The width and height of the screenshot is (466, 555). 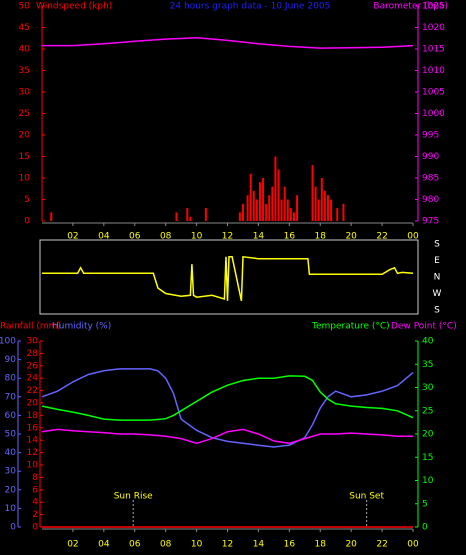 What do you see at coordinates (25, 136) in the screenshot?
I see `y-tick-label: 20` at bounding box center [25, 136].